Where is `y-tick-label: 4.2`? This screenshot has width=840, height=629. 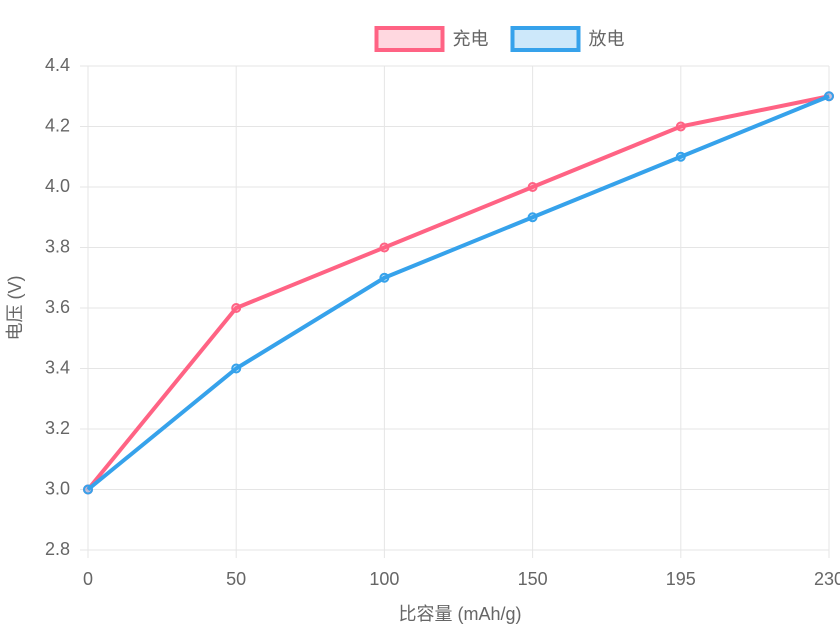
y-tick-label: 4.2 is located at coordinates (57, 125).